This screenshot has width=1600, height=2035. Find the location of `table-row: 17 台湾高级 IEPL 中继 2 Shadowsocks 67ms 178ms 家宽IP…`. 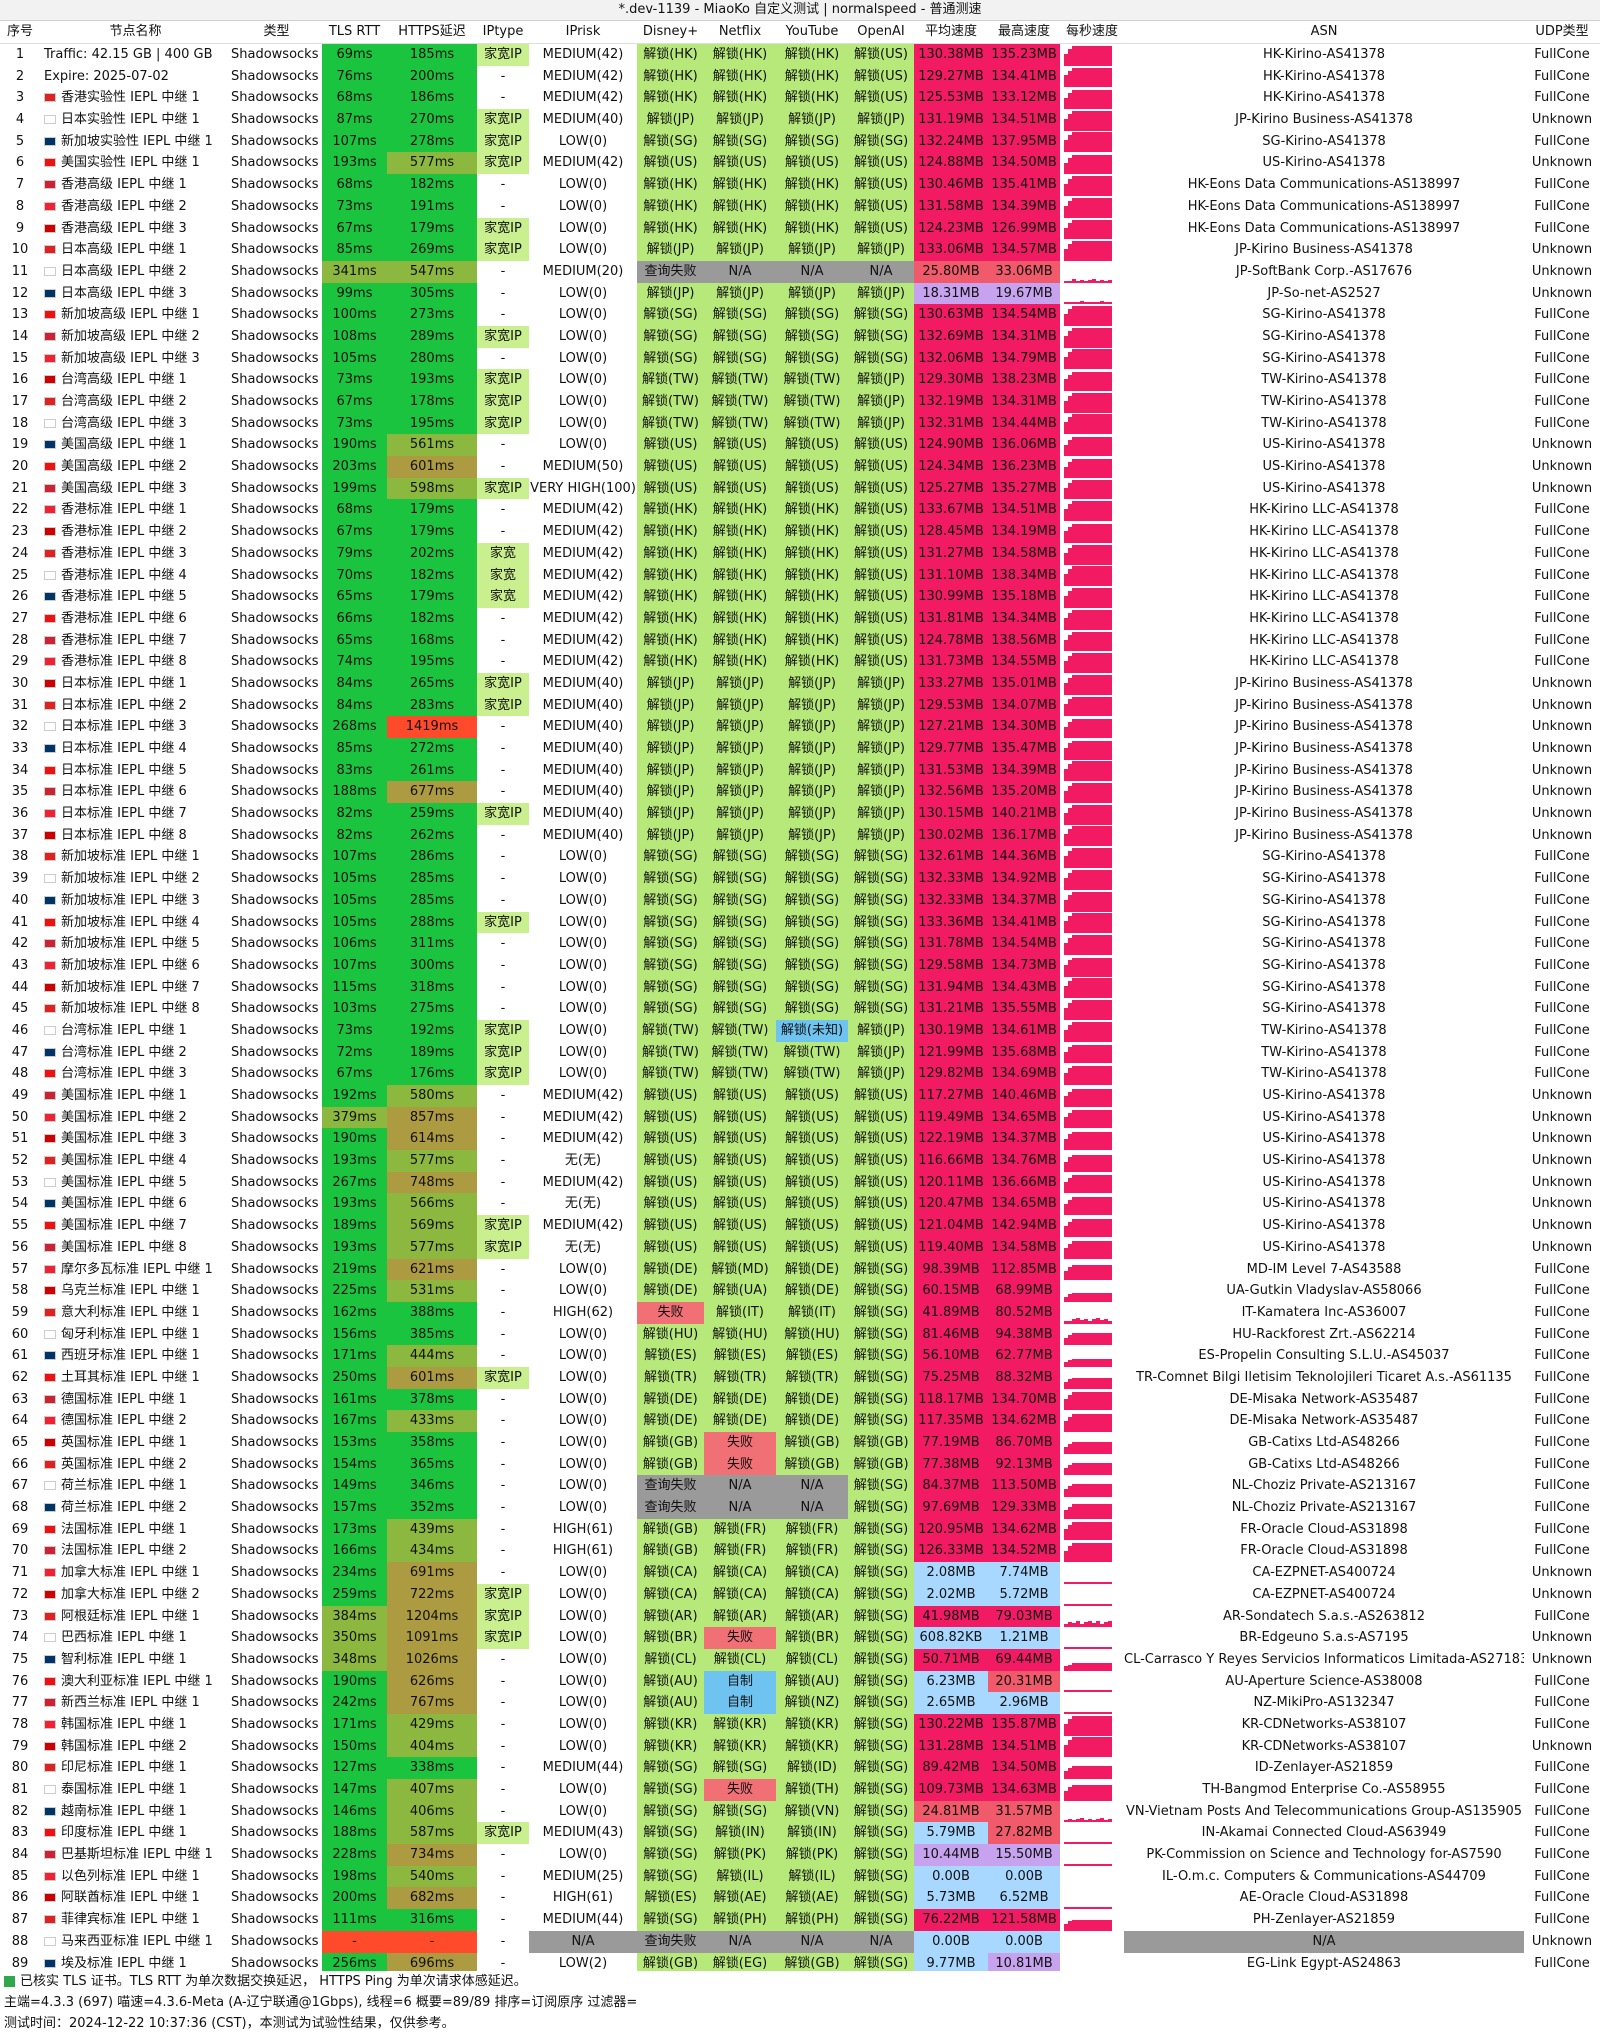

table-row: 17 台湾高级 IEPL 中继 2 Shadowsocks 67ms 178ms 家宽IP… is located at coordinates (800, 402).